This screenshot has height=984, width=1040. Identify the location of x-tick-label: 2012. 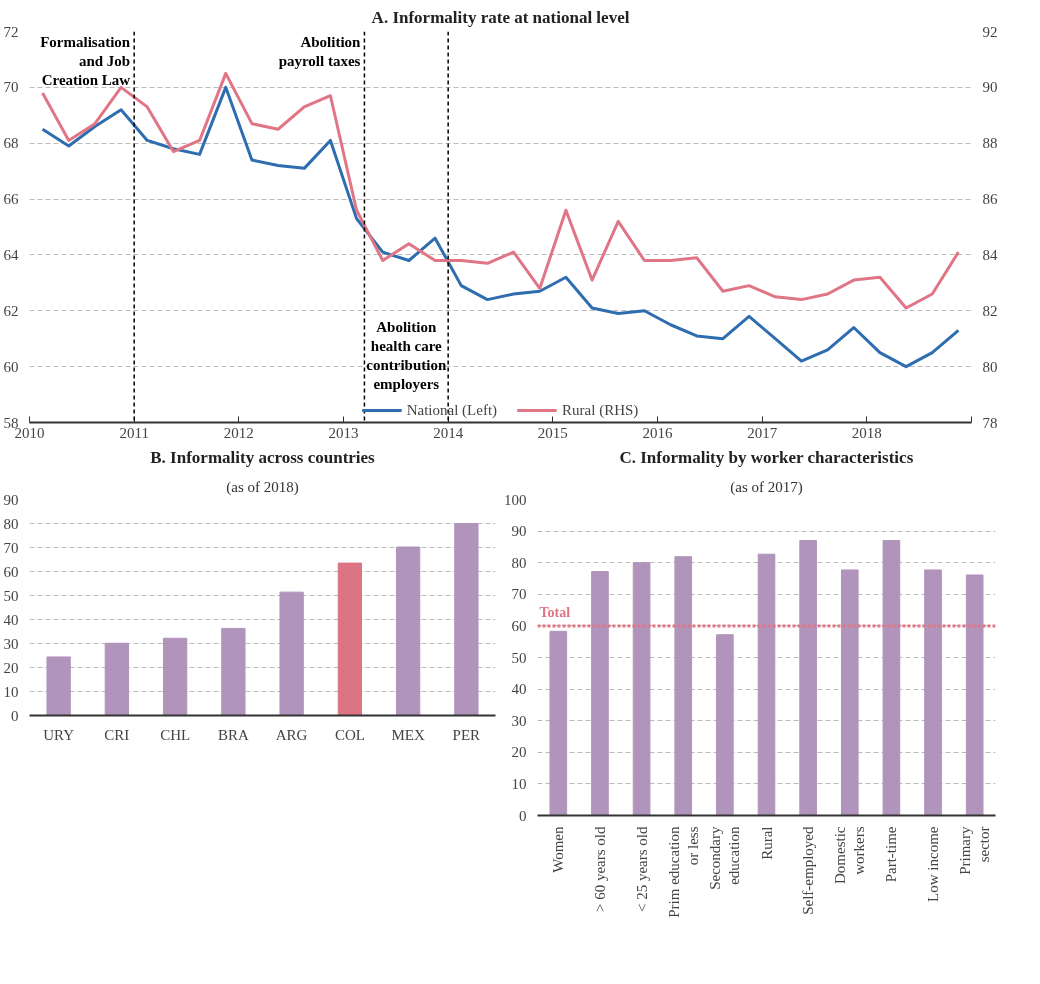
(238, 432).